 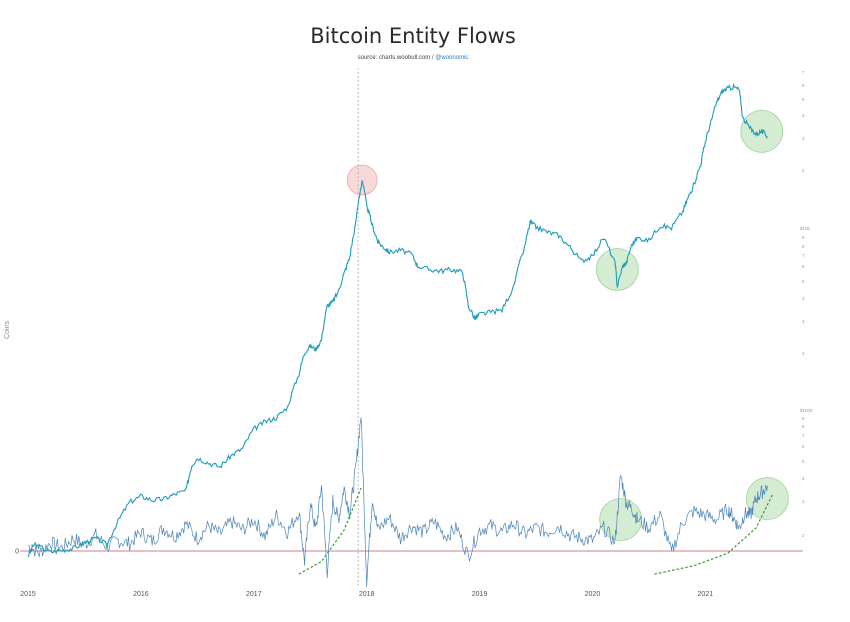 What do you see at coordinates (805, 228) in the screenshot?
I see `right-axis-price-label: $10k` at bounding box center [805, 228].